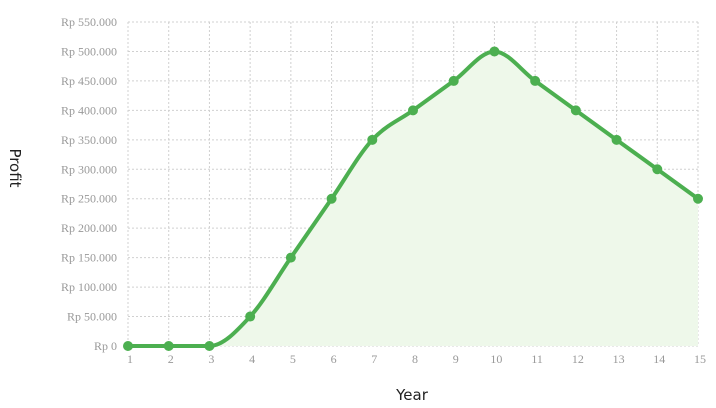 The height and width of the screenshot is (408, 716). Describe the element at coordinates (89, 258) in the screenshot. I see `y-tick-label: Rp 150.000` at that location.